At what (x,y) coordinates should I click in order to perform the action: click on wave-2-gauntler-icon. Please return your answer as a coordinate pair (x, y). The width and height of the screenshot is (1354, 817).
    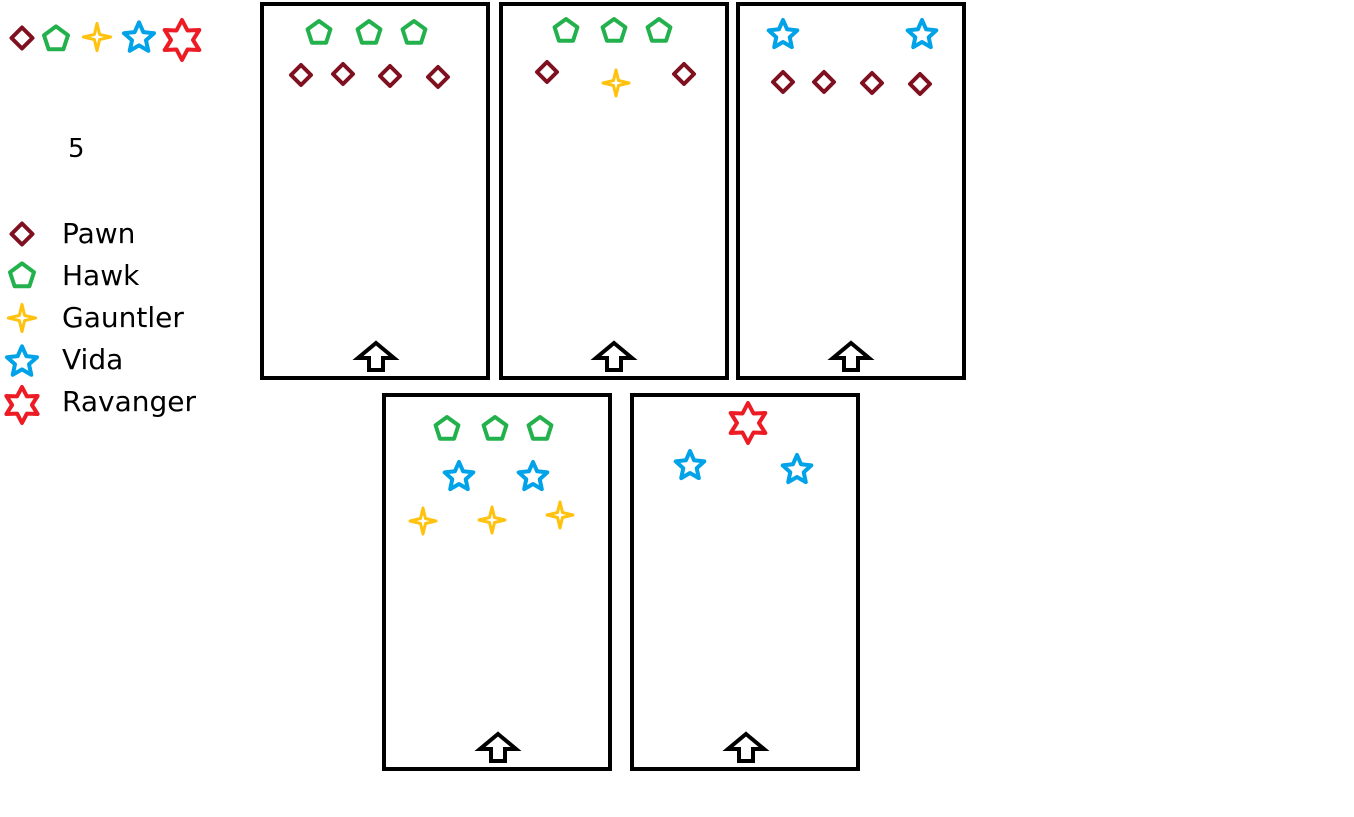
    Looking at the image, I should click on (616, 83).